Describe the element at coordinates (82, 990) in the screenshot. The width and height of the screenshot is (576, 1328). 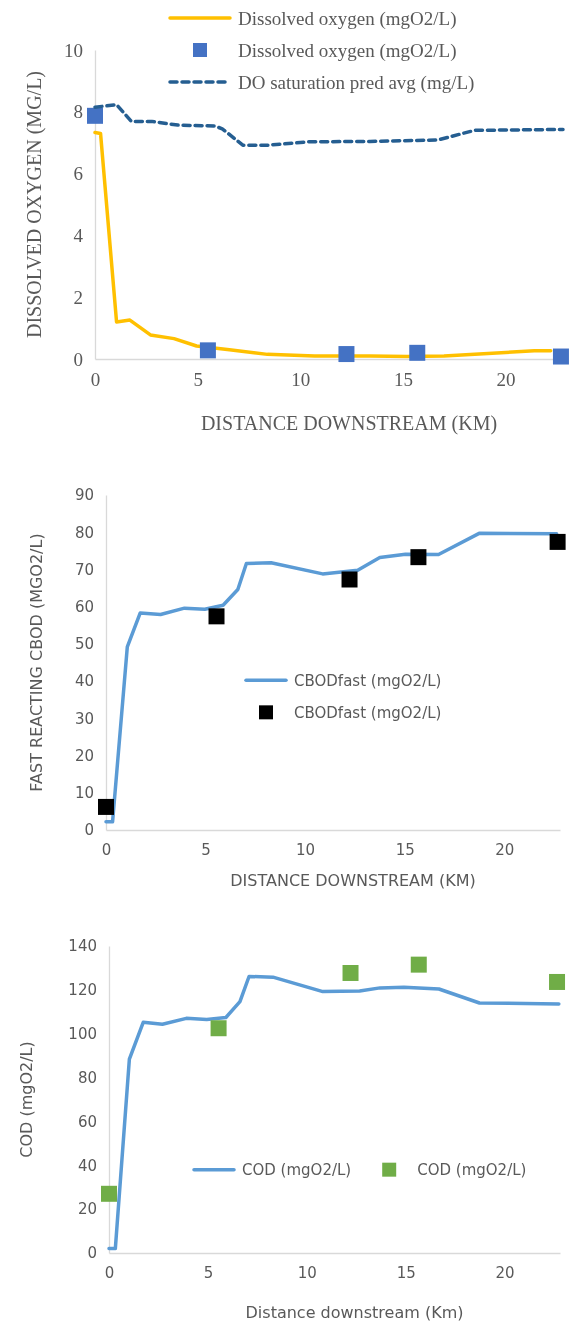
I see `y-tick-label: 120` at that location.